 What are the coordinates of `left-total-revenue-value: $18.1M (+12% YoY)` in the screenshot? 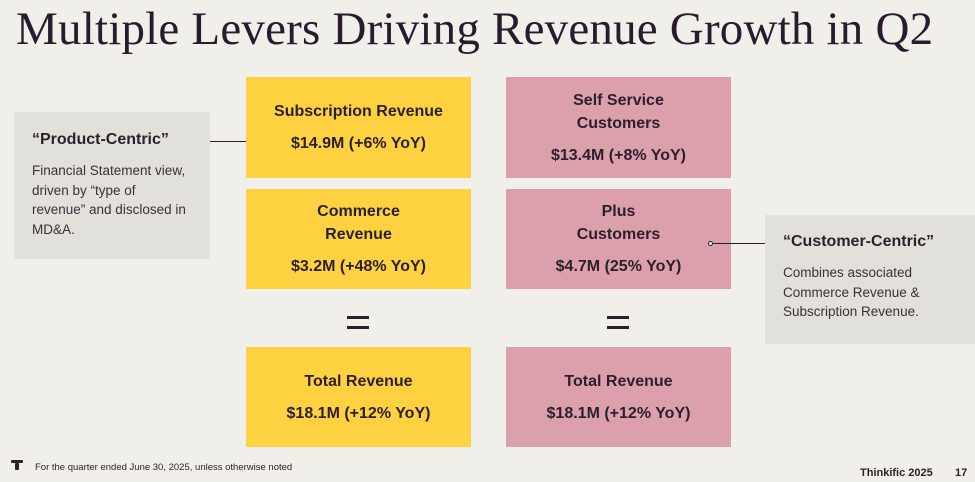 It's located at (358, 413).